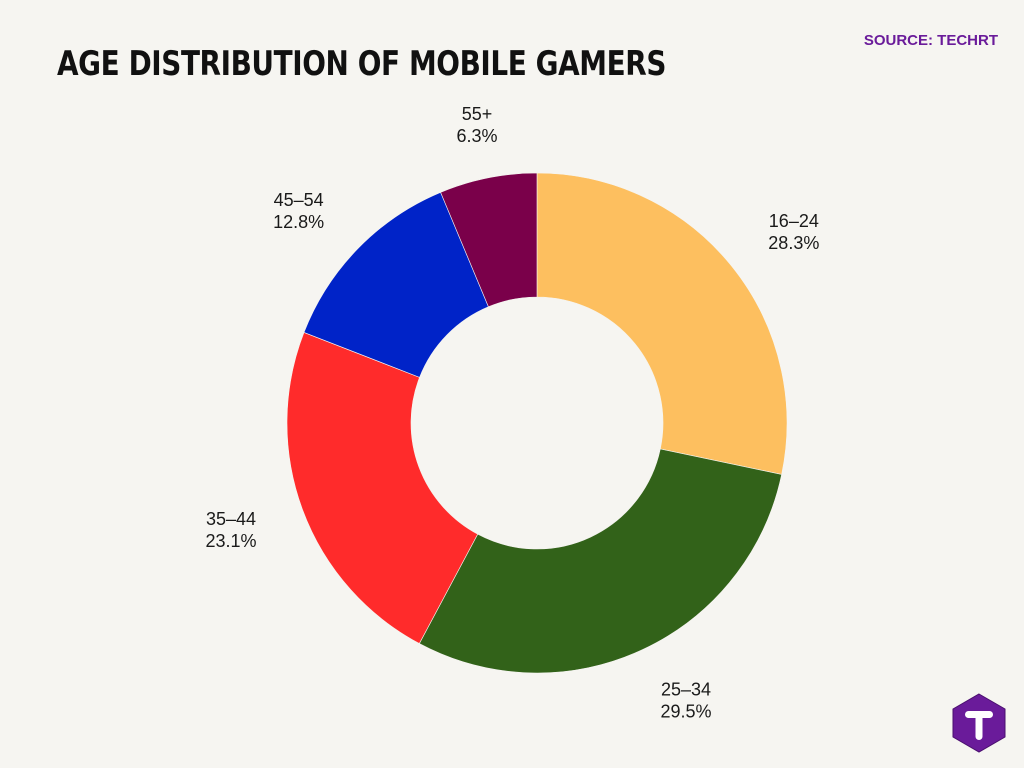 The image size is (1024, 768). I want to click on slice-value: 23.1%, so click(230, 541).